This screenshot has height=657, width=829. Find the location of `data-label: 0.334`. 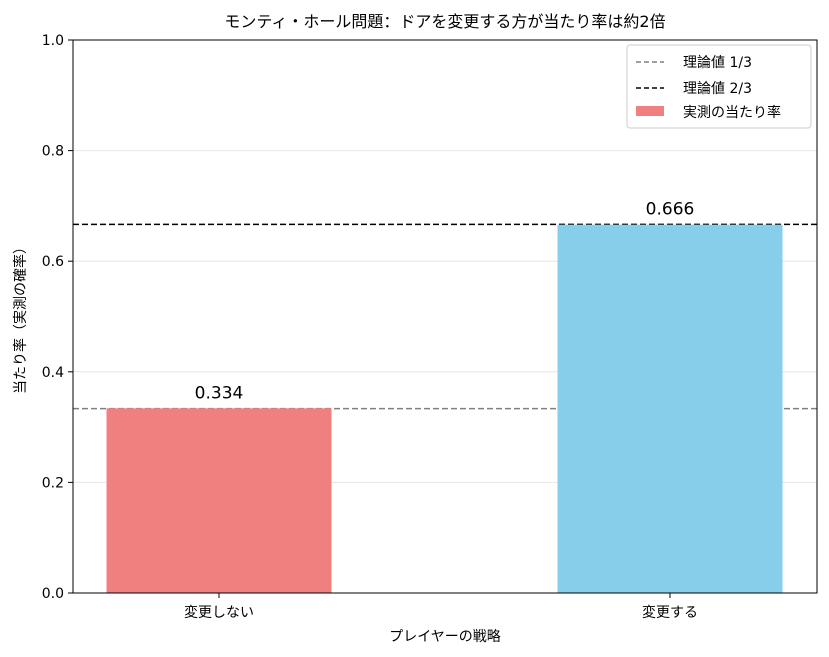

data-label: 0.334 is located at coordinates (219, 393).